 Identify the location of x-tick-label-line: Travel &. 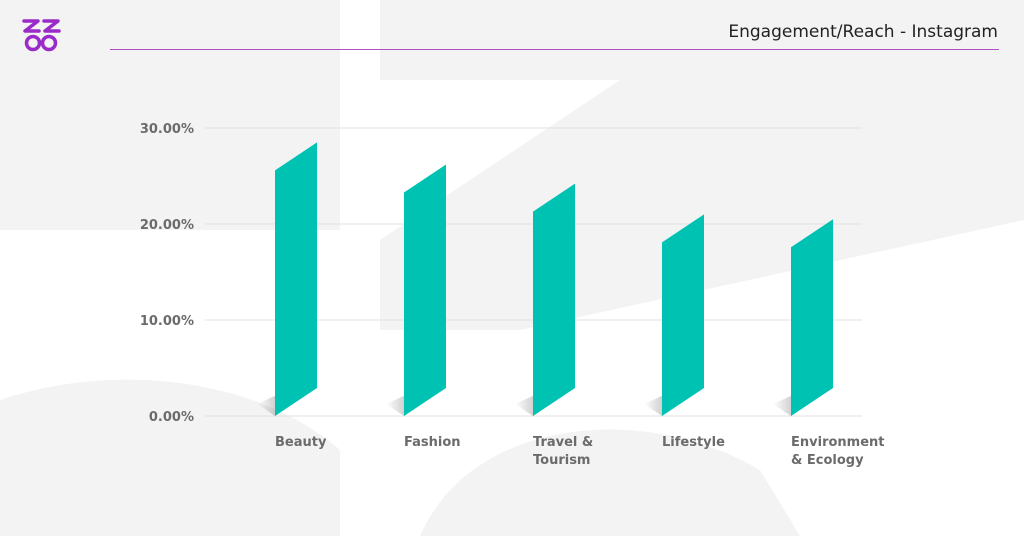
(563, 442).